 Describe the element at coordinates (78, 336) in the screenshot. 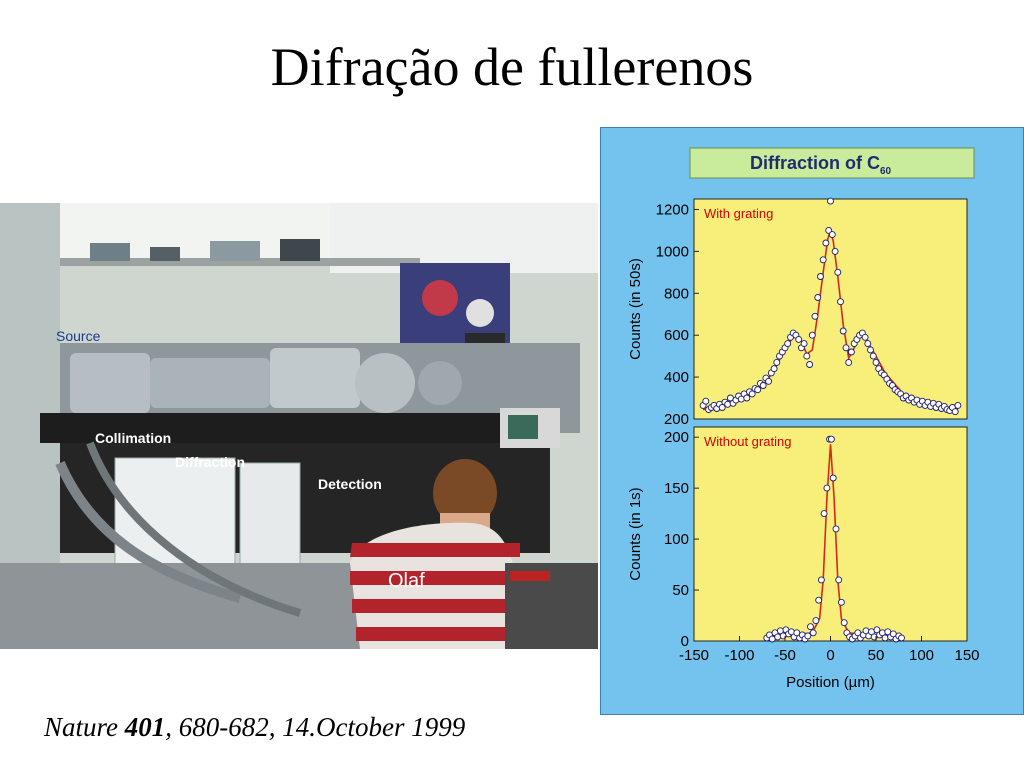

I see `photo-label-source: Source` at that location.